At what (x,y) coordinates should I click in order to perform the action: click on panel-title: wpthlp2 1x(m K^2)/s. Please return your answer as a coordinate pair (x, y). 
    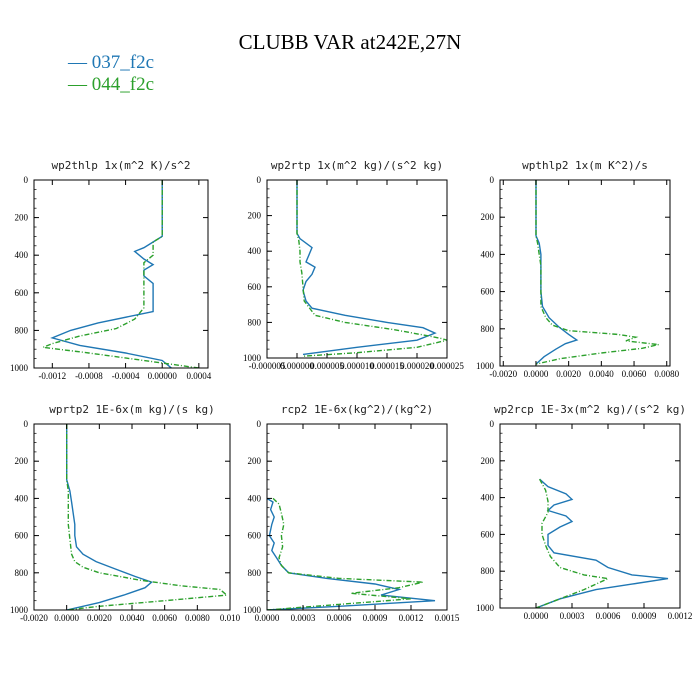
    Looking at the image, I should click on (585, 165).